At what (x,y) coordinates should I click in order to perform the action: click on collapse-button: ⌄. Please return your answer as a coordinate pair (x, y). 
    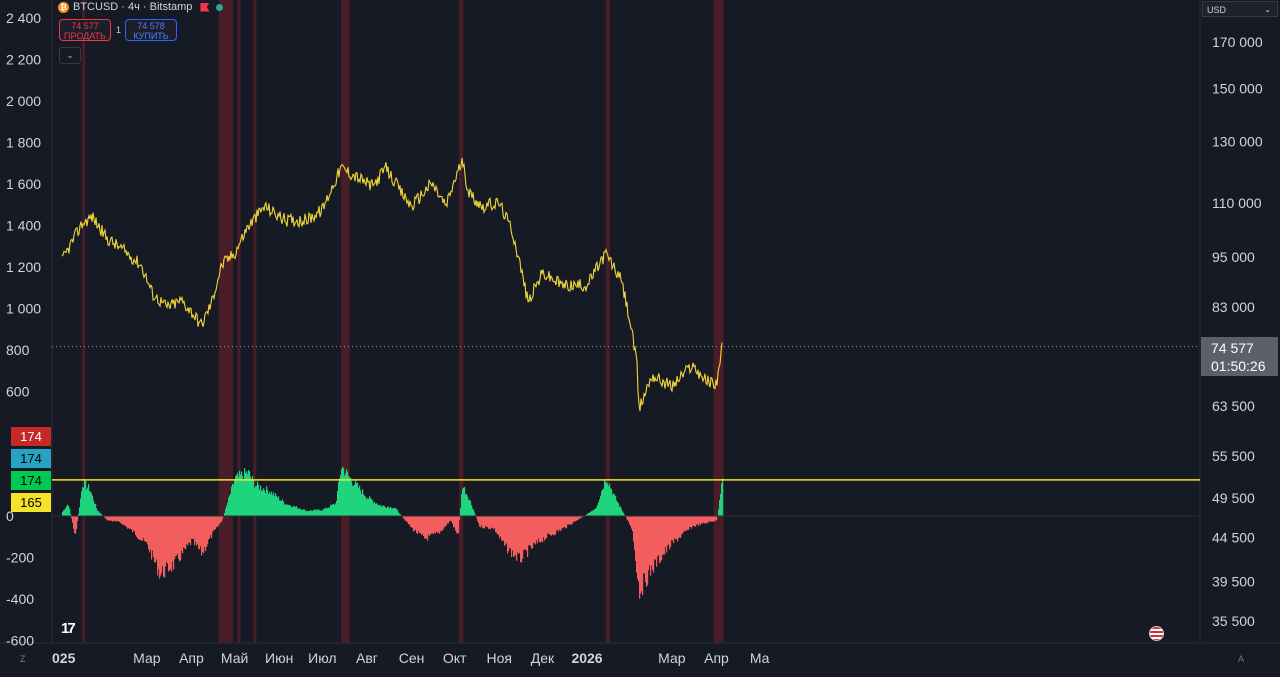
    Looking at the image, I should click on (70, 55).